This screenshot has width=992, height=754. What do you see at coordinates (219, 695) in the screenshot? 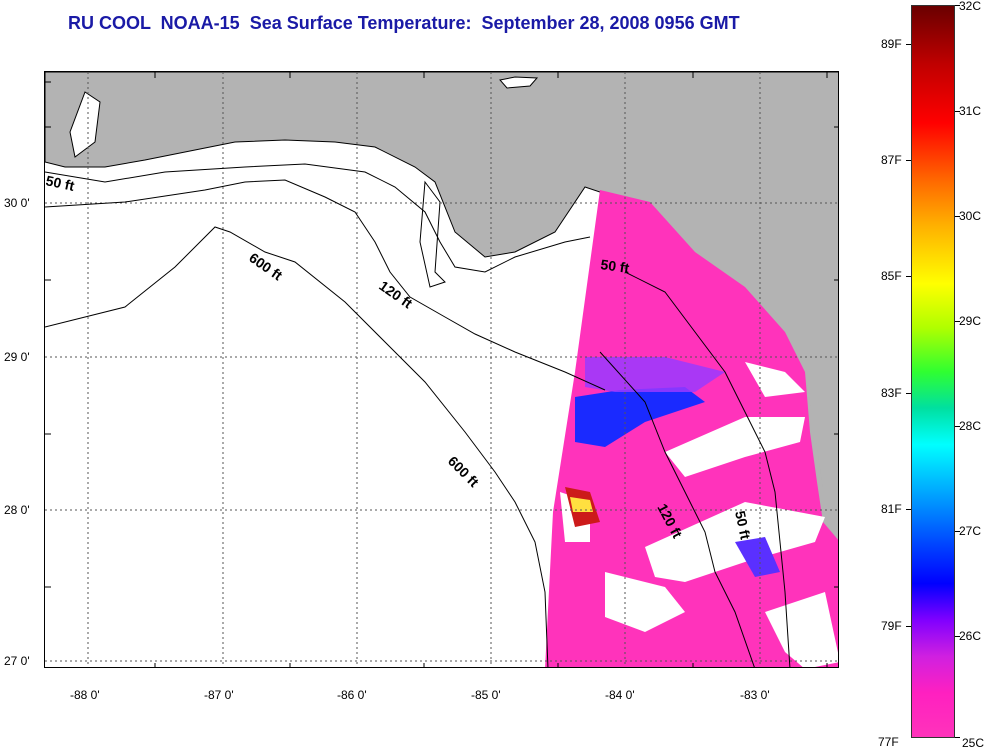
I see `longitude-label: -87 0'` at bounding box center [219, 695].